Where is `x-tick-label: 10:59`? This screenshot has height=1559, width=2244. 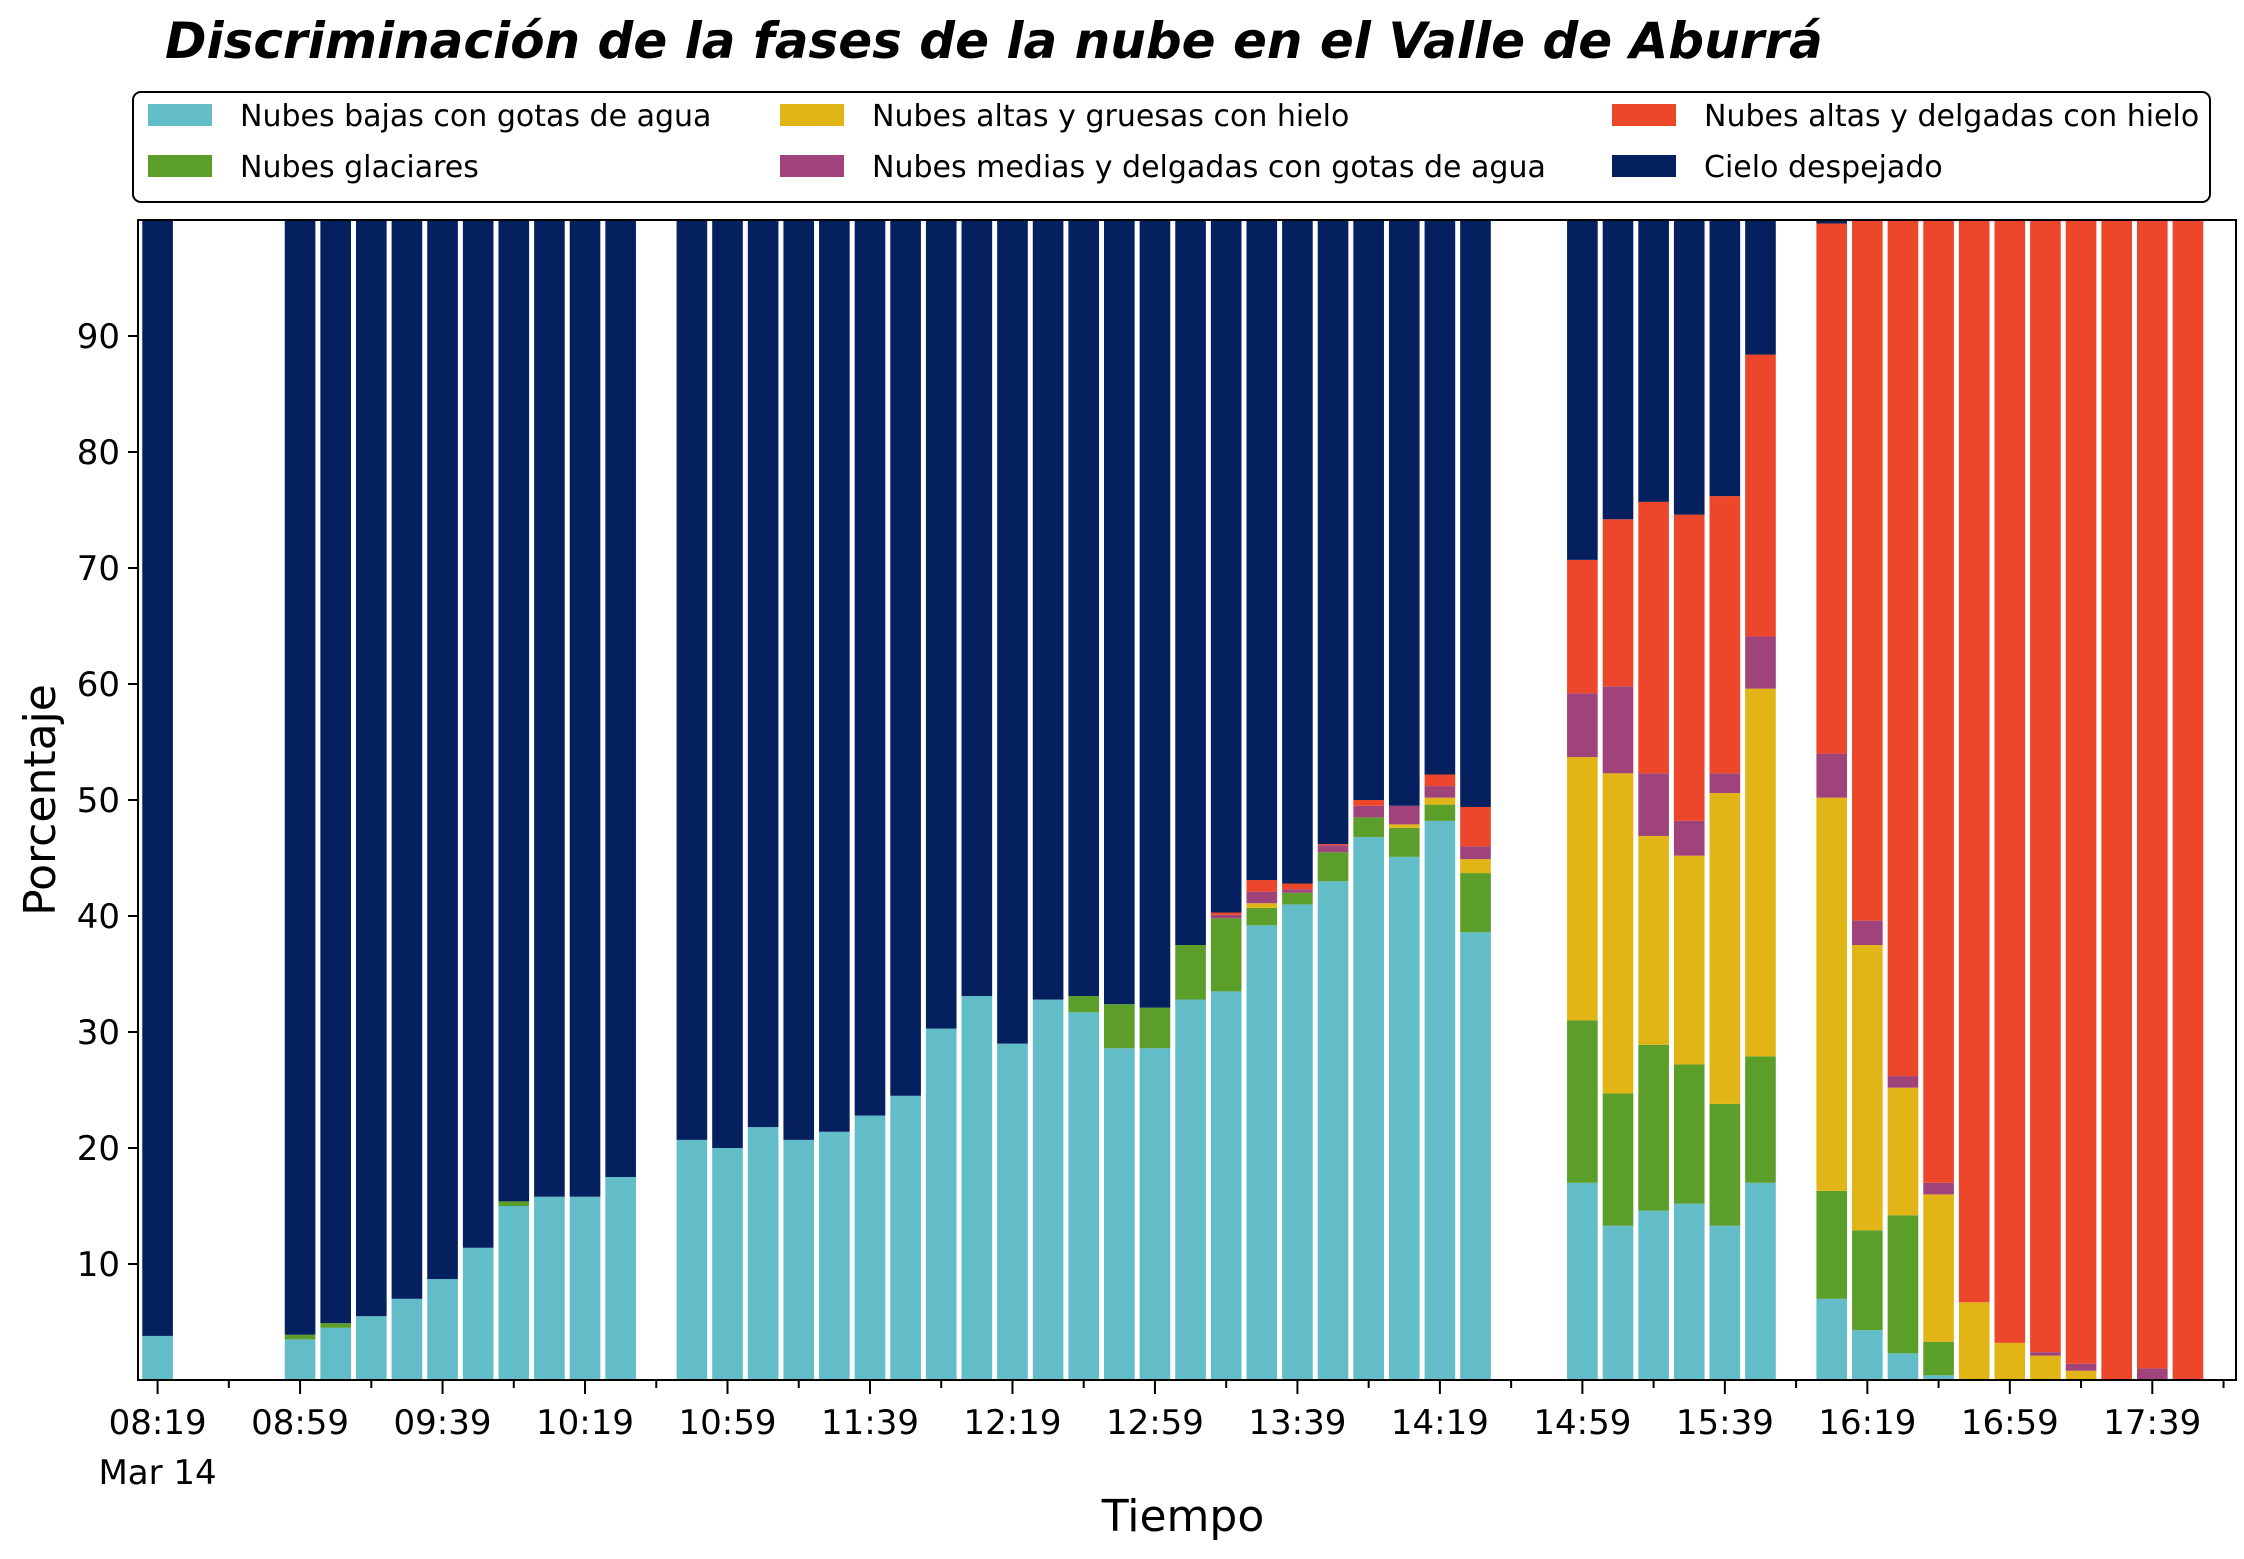 x-tick-label: 10:59 is located at coordinates (728, 1423).